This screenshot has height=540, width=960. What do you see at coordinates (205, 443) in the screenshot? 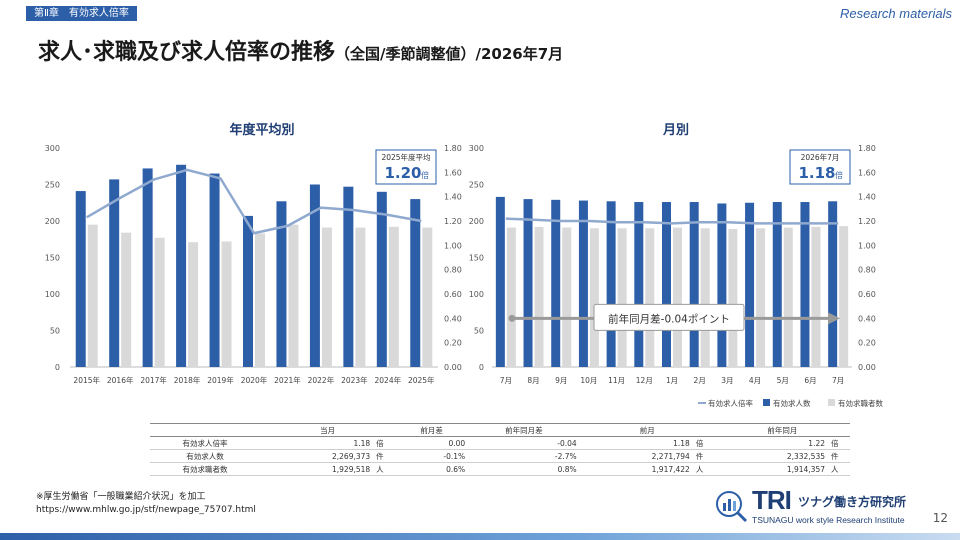
I see `row-label: 有効求人倍率` at bounding box center [205, 443].